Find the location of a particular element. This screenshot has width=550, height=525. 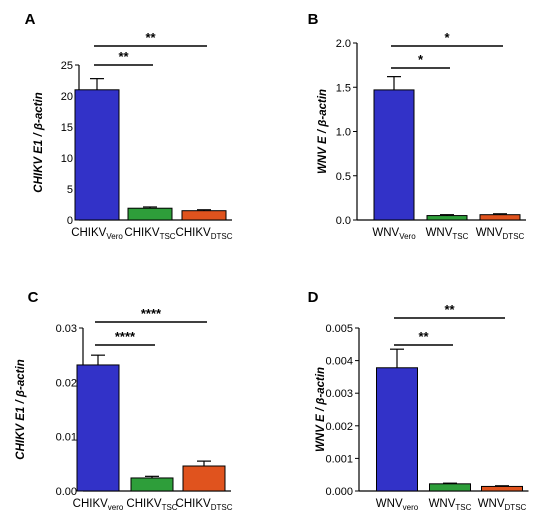

category-label: CHIKVVero is located at coordinates (97, 234).